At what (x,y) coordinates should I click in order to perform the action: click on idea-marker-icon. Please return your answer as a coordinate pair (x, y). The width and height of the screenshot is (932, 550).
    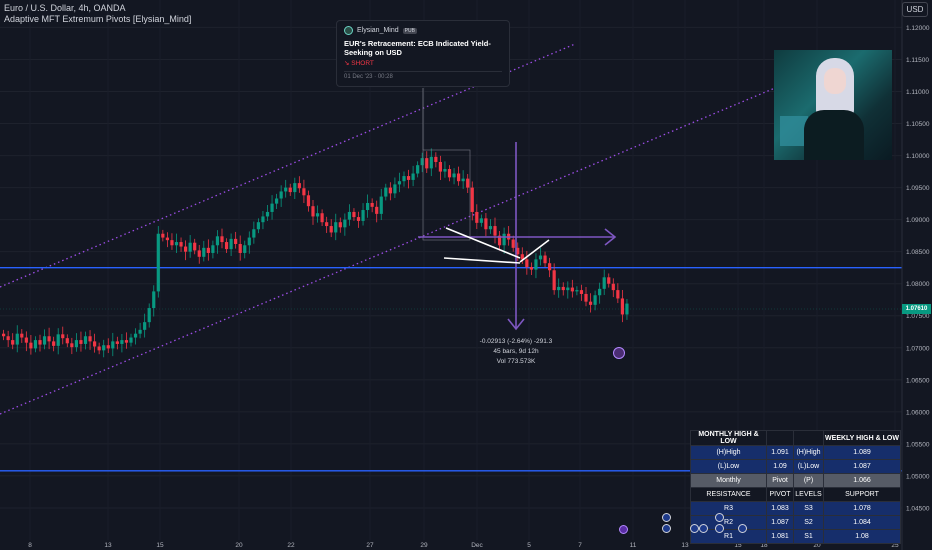
    Looking at the image, I should click on (619, 353).